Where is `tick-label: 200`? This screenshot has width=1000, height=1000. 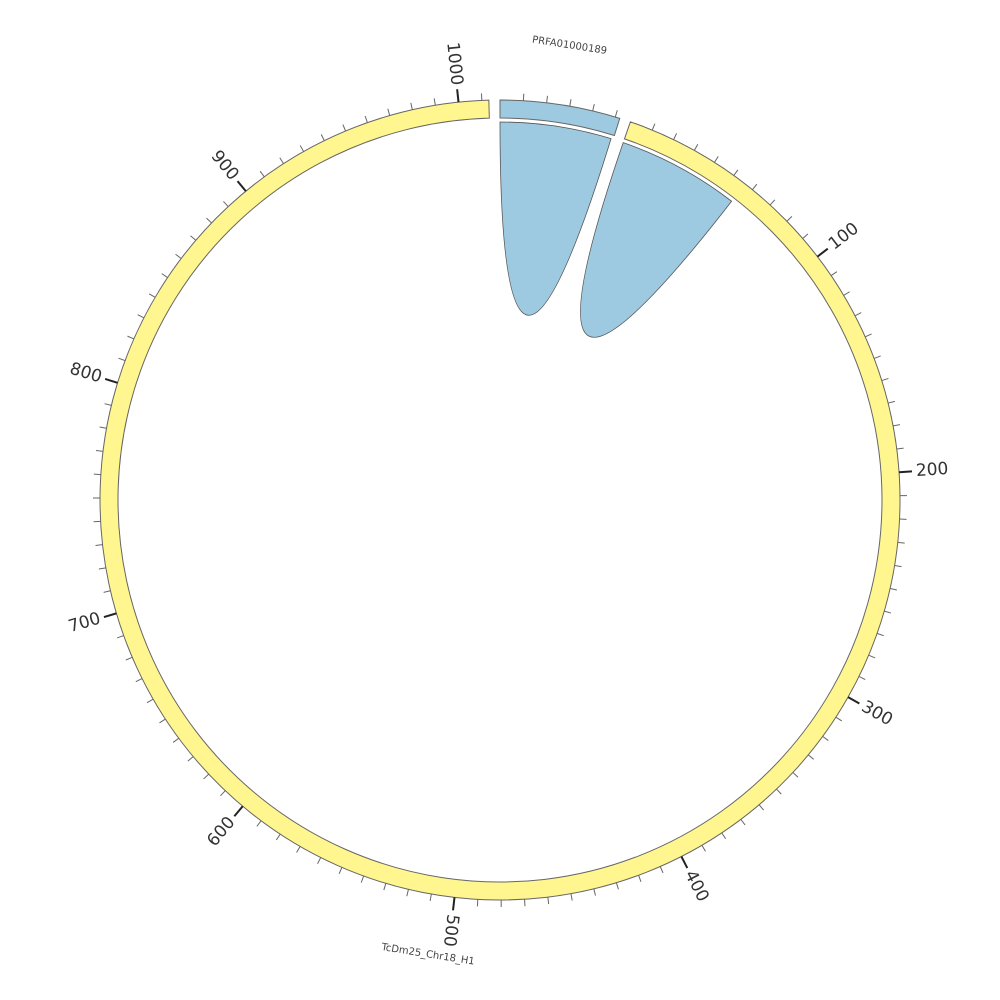 tick-label: 200 is located at coordinates (932, 470).